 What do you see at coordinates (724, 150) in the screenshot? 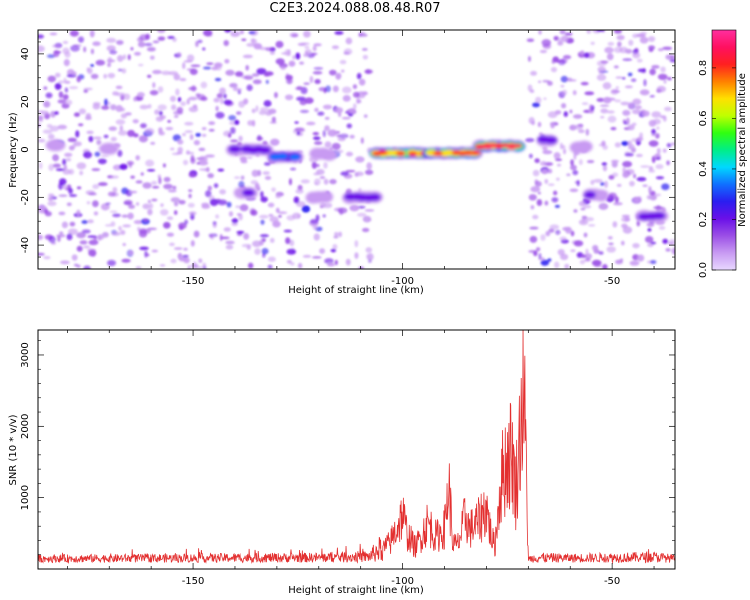
I see `colorbar-scale` at bounding box center [724, 150].